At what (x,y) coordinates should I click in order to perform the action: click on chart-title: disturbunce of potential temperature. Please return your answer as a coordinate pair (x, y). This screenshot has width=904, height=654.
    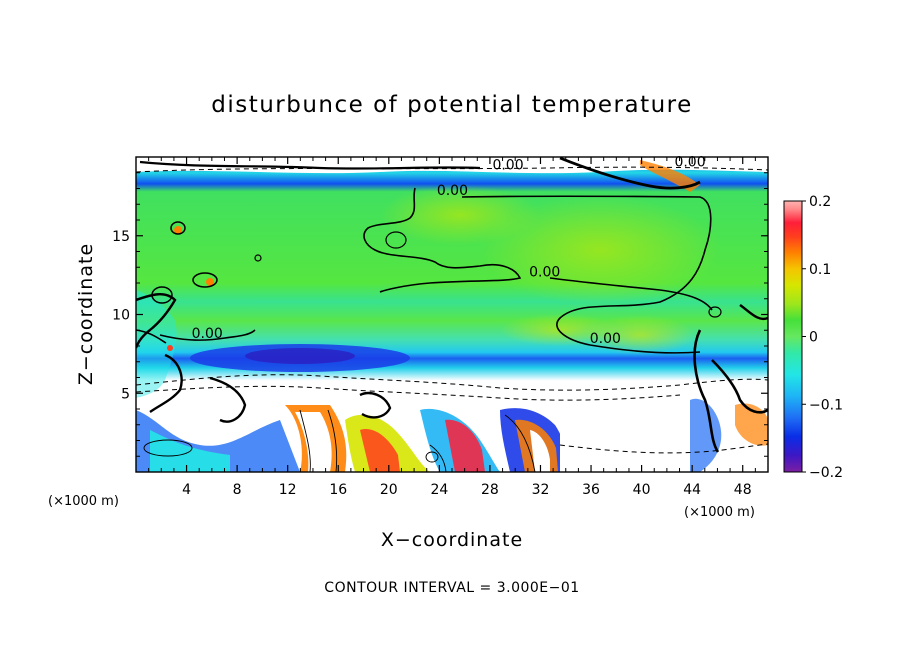
    Looking at the image, I should click on (452, 105).